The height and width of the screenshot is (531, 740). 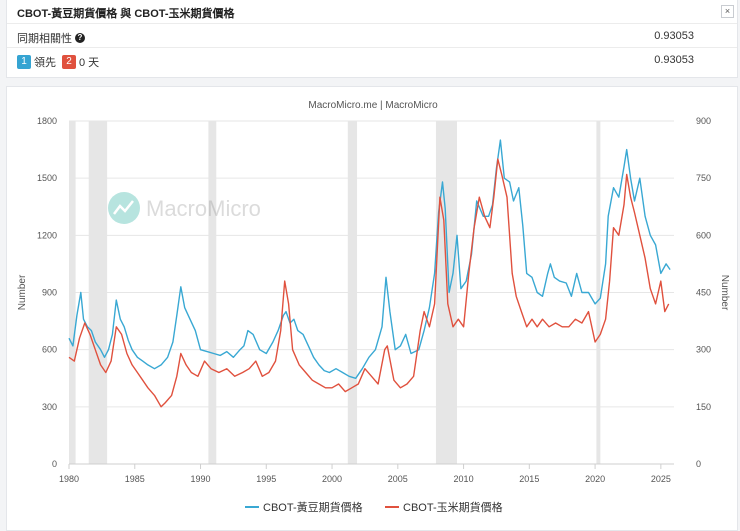 What do you see at coordinates (22, 292) in the screenshot?
I see `y-axis-label-left: Number` at bounding box center [22, 292].